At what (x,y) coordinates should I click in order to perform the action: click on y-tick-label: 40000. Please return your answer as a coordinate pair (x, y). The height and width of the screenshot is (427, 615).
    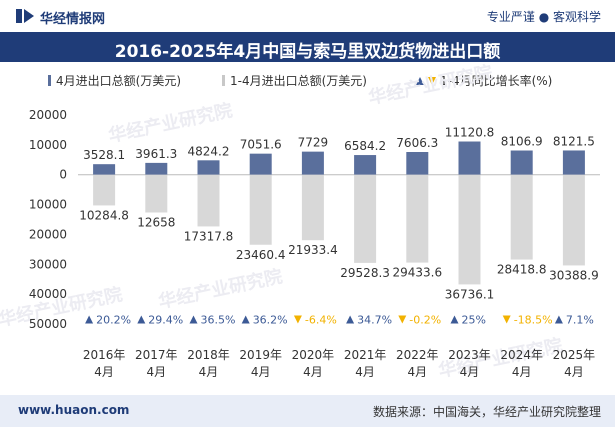
    Looking at the image, I should click on (48, 294).